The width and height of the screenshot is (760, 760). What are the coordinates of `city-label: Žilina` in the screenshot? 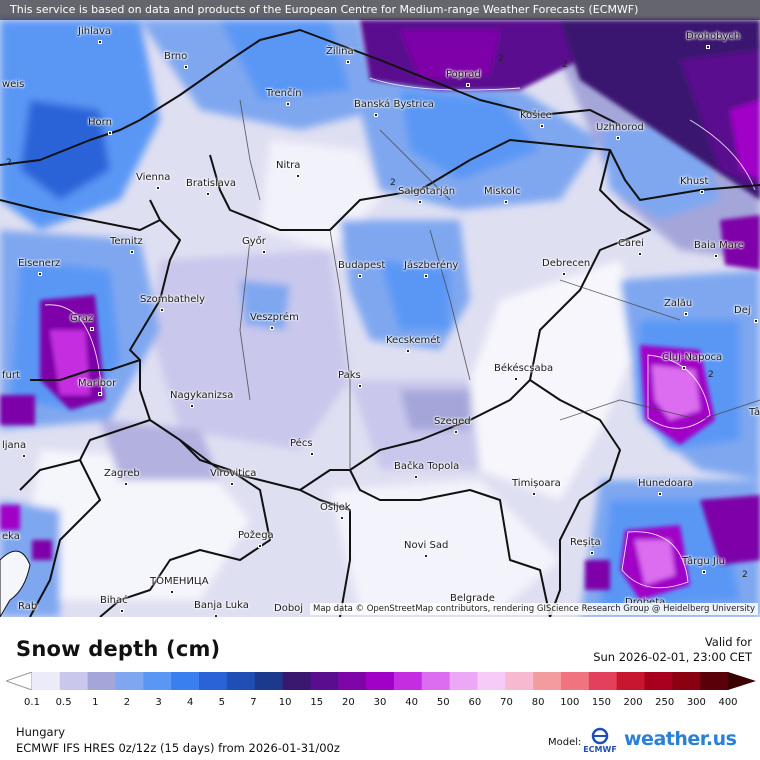 It's located at (340, 51).